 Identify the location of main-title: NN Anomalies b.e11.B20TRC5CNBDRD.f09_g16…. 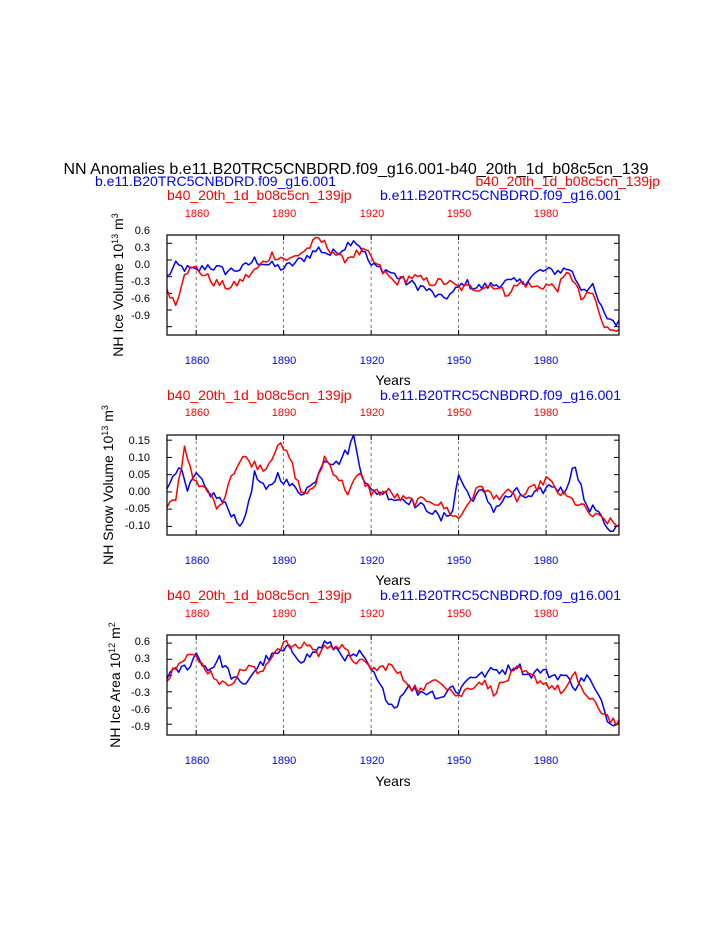
(356, 169).